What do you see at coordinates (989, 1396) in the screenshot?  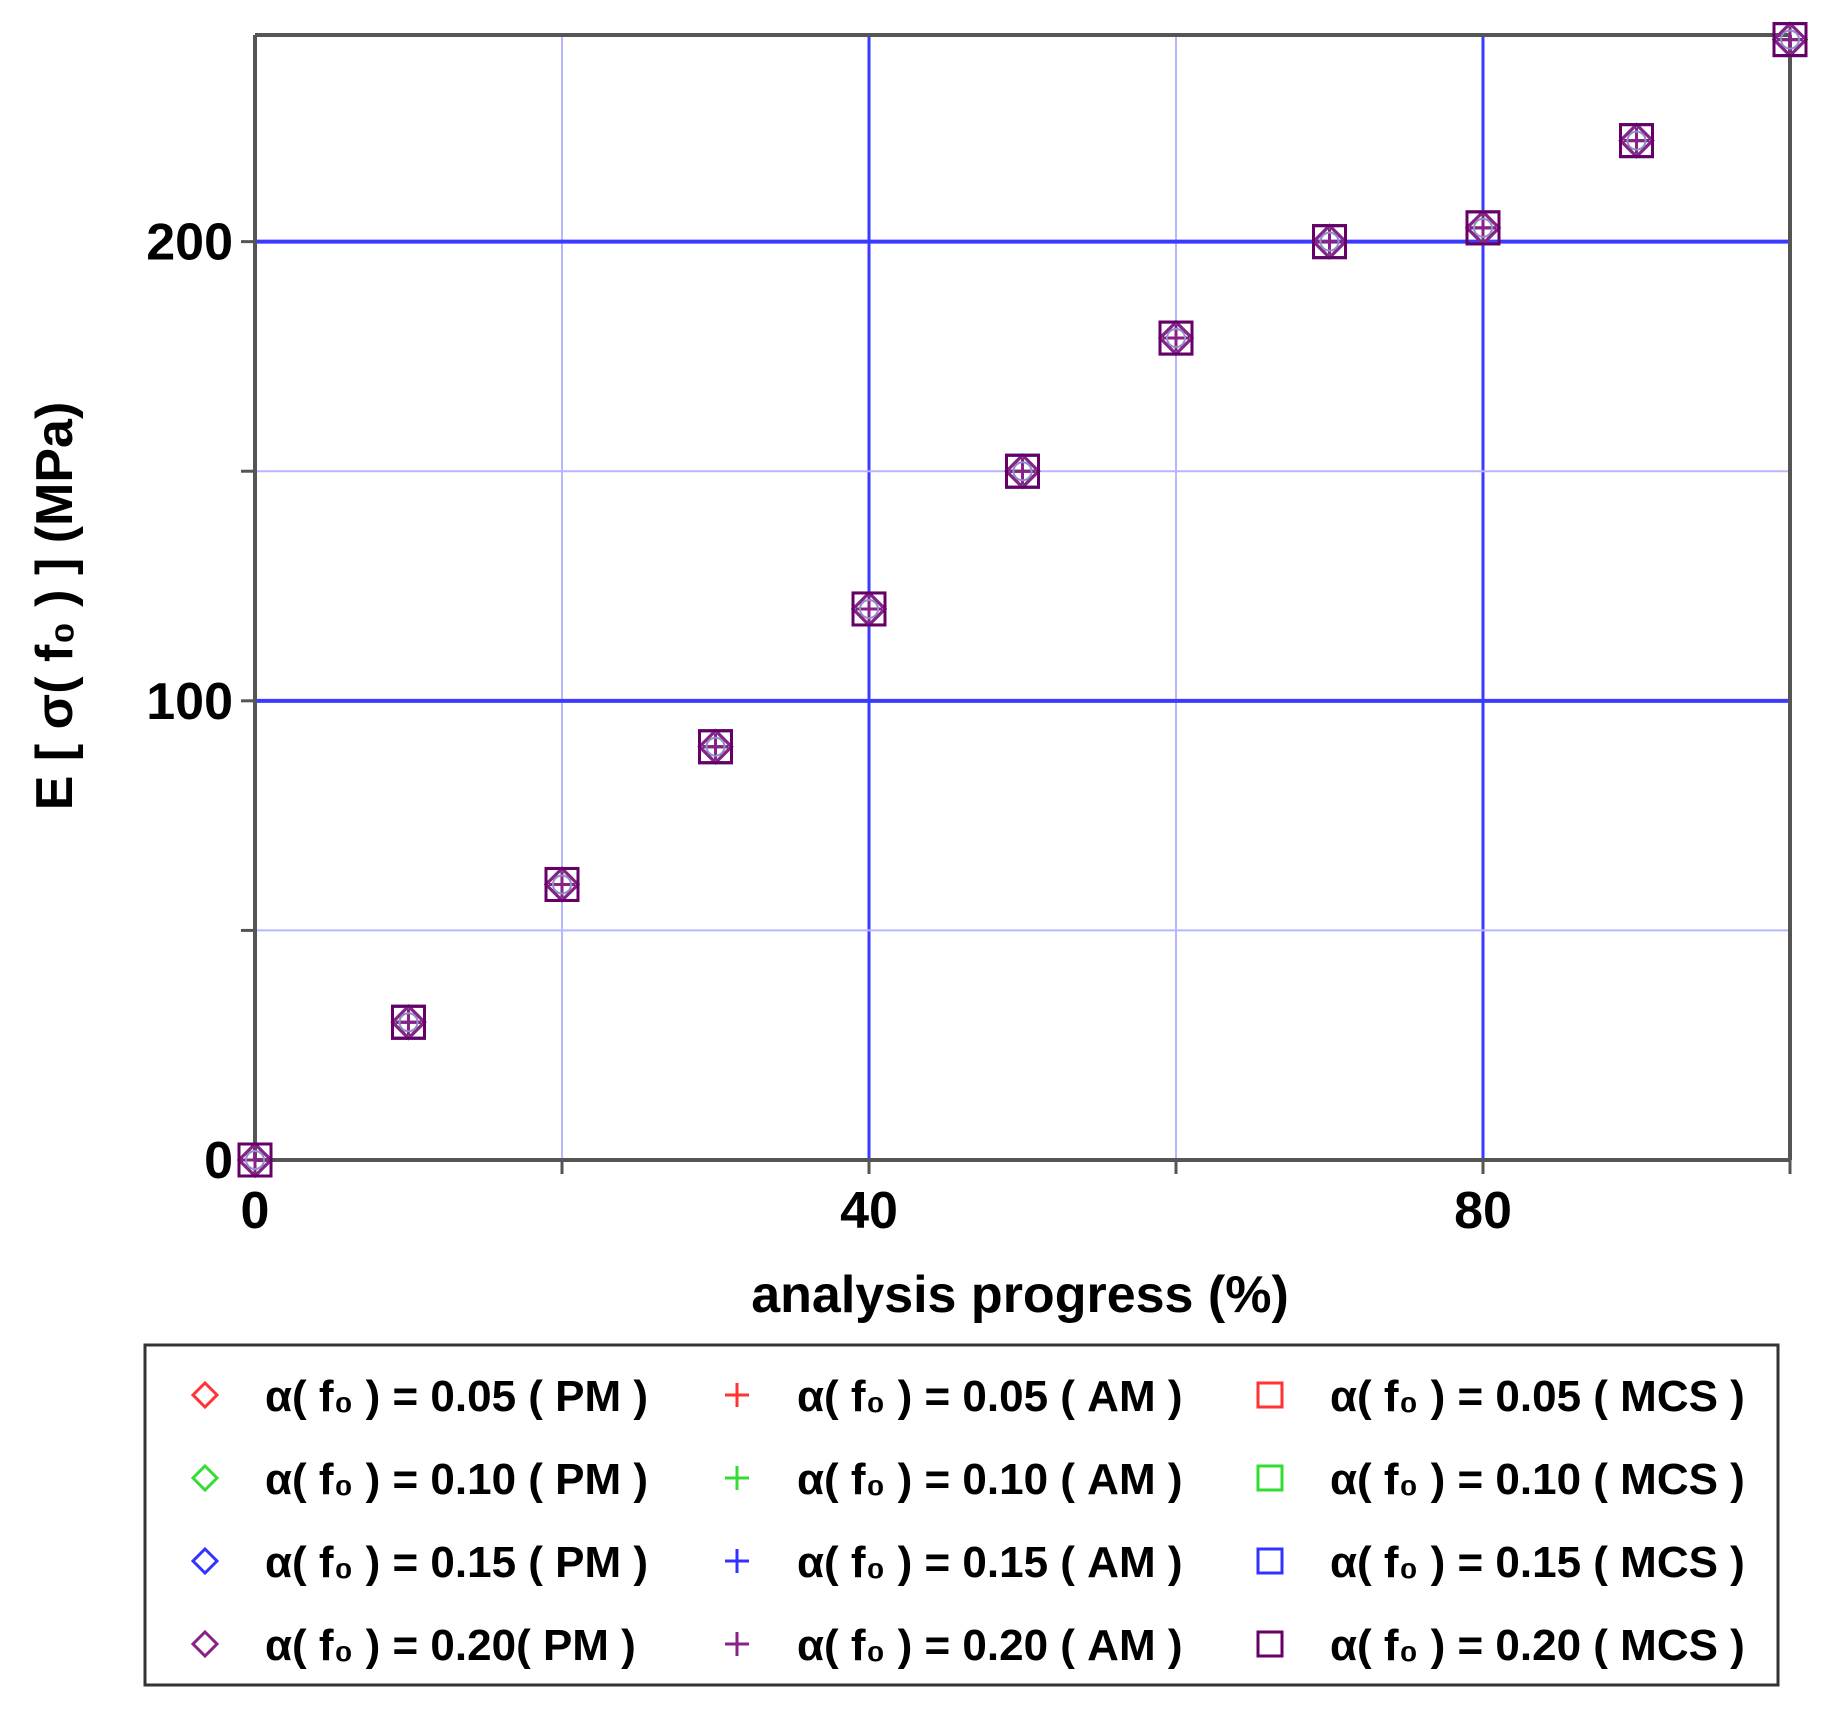 I see `legend-label: α( f₀ ) = 0.05 ( AM )` at bounding box center [989, 1396].